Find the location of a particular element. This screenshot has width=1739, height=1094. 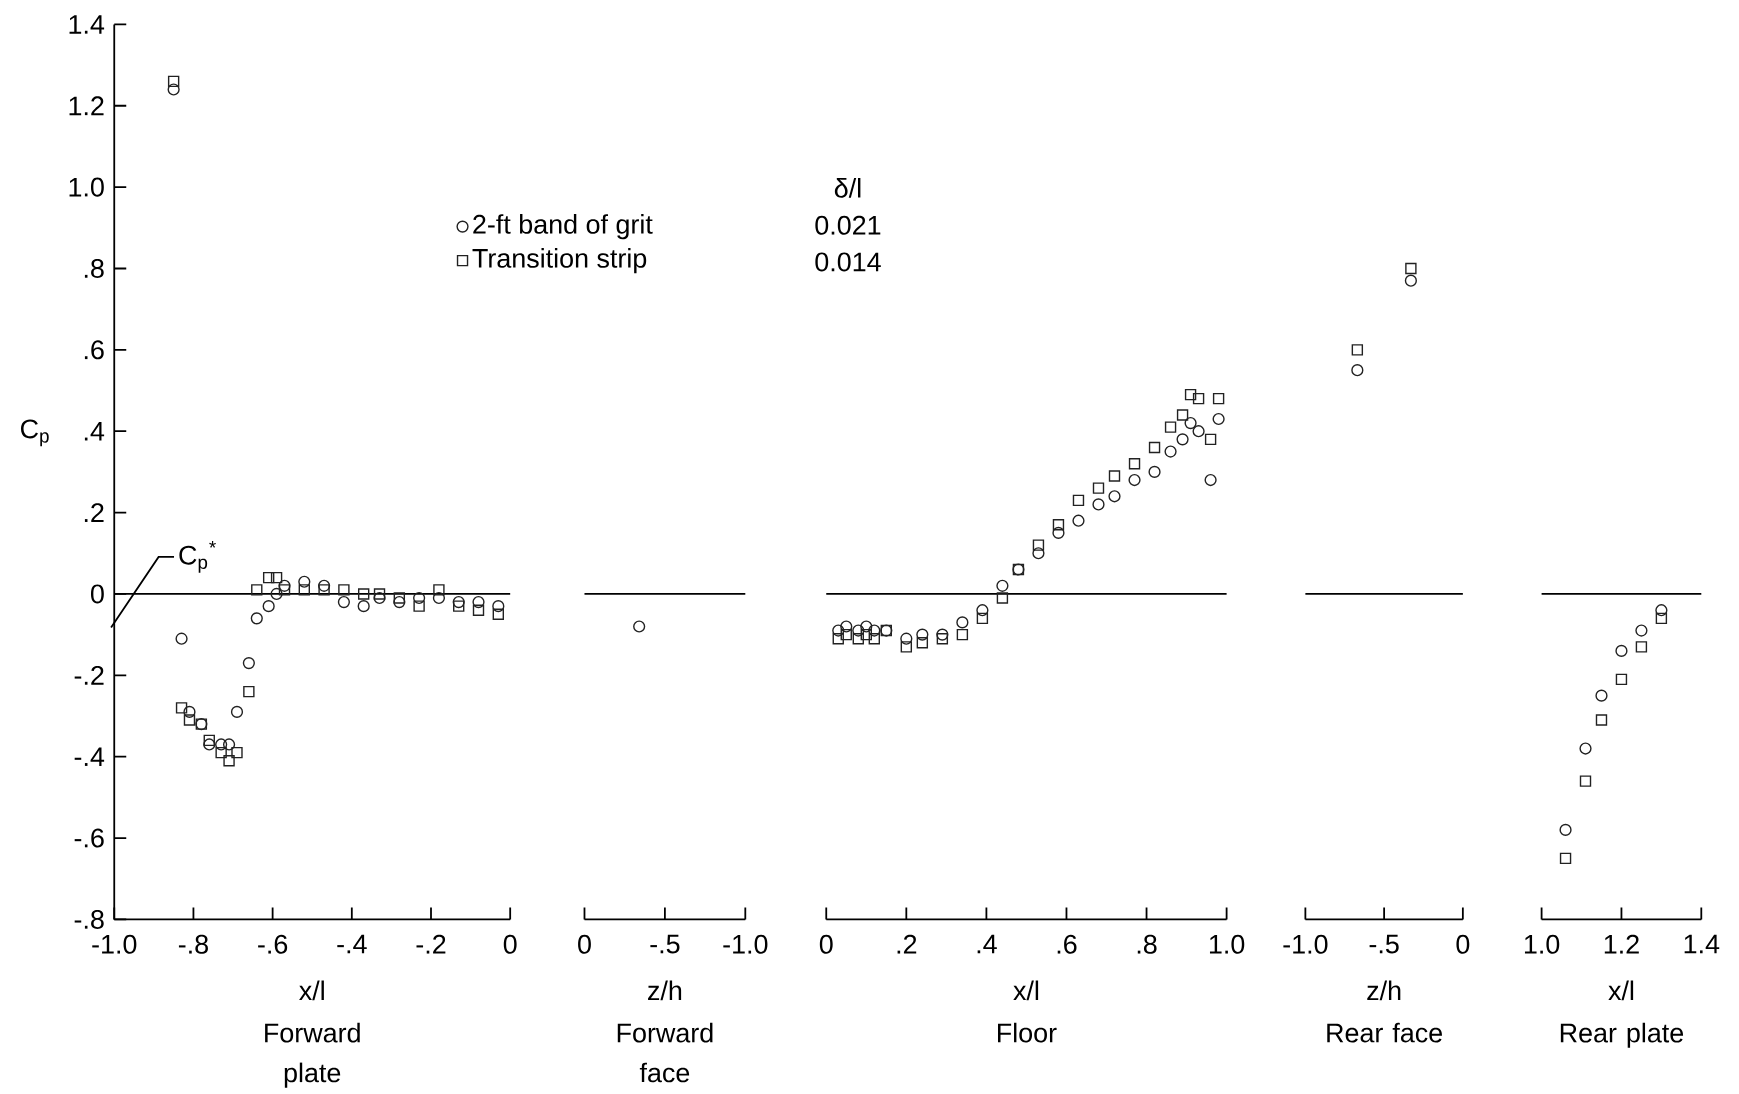

x-tick-label: .8 is located at coordinates (1147, 944).